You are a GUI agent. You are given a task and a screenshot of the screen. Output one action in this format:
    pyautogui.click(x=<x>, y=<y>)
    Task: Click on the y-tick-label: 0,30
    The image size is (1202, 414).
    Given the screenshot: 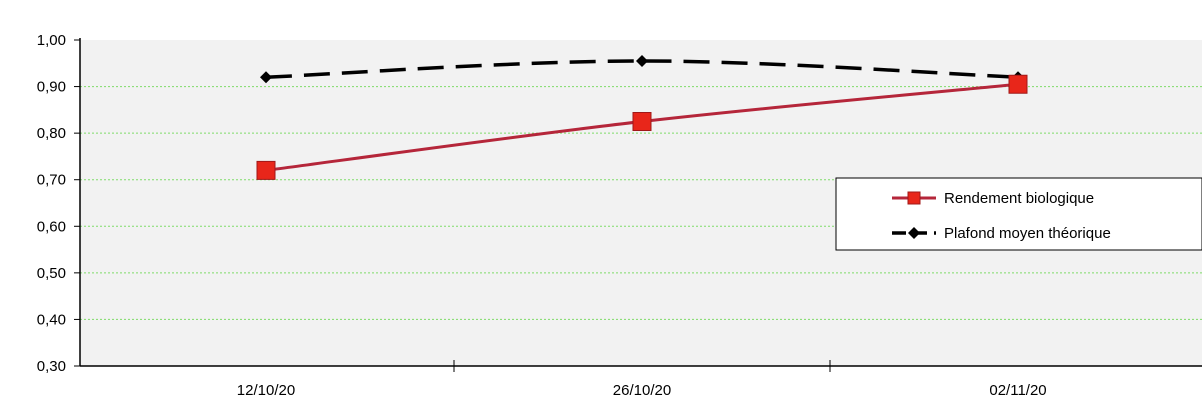 What is the action you would take?
    pyautogui.click(x=51, y=366)
    